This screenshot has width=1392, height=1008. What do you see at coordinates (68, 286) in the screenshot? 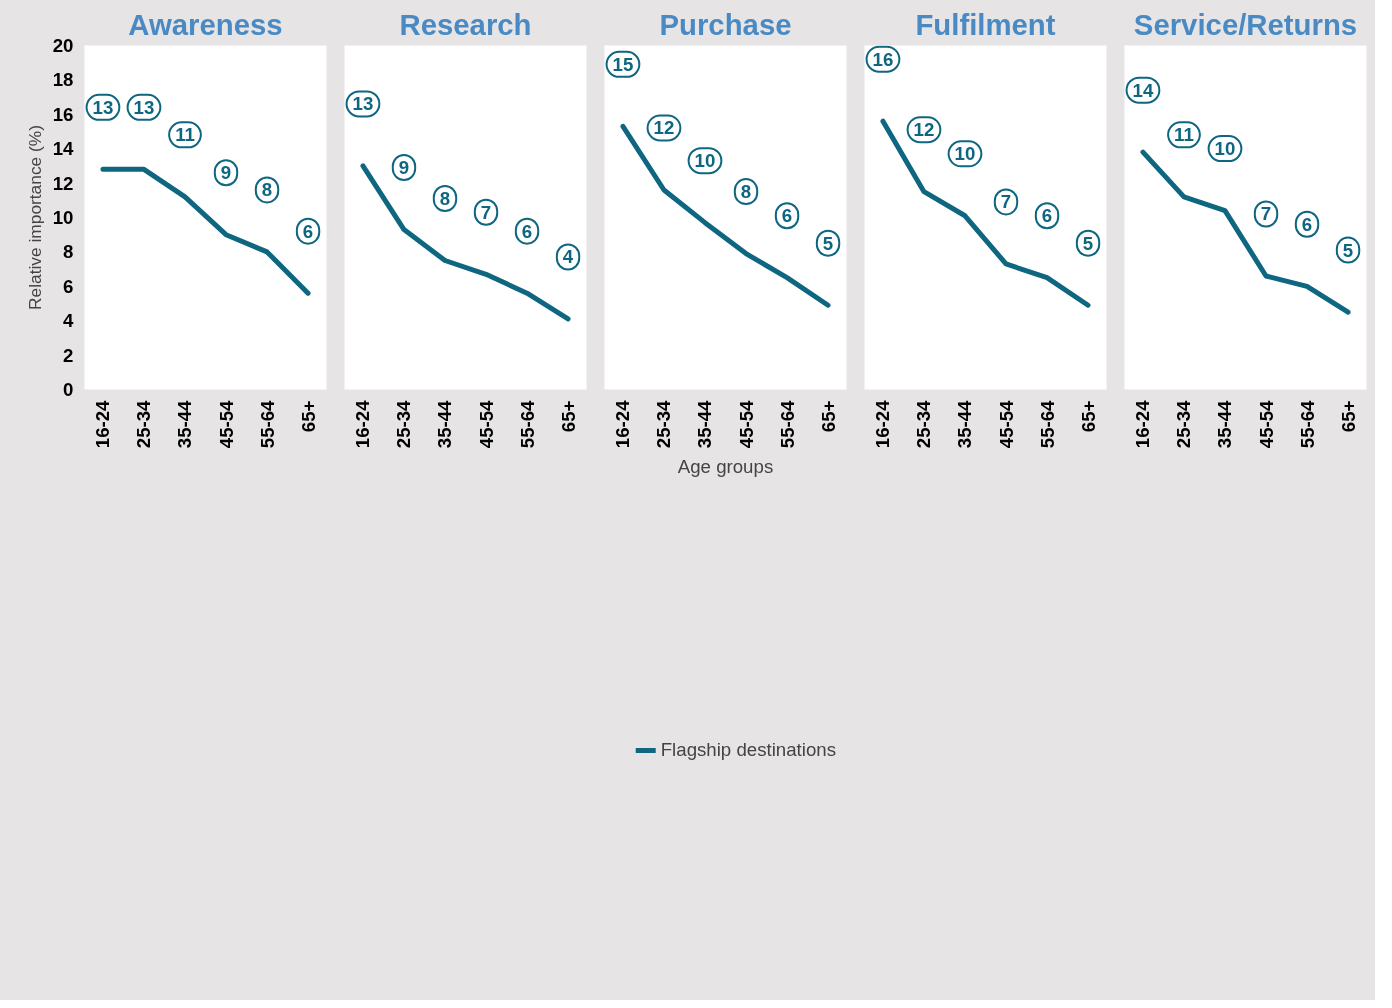
I see `y-tick-label: 6` at bounding box center [68, 286].